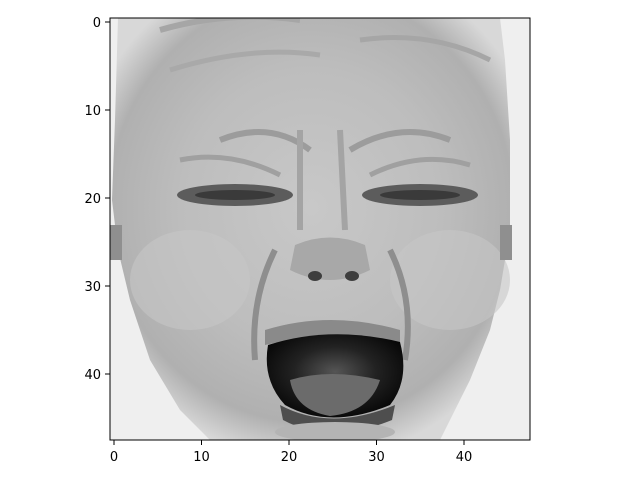 This screenshot has width=640, height=480. Describe the element at coordinates (201, 457) in the screenshot. I see `x-tick-label: 10` at that location.